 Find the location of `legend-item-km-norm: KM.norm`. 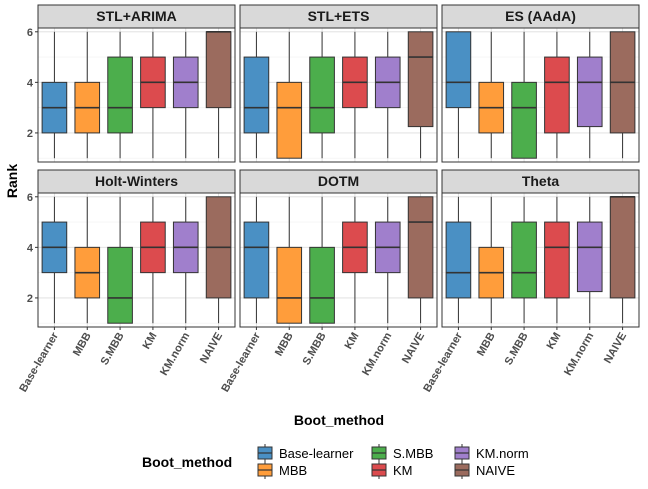

legend-item-km-norm: KM.norm is located at coordinates (491, 453).